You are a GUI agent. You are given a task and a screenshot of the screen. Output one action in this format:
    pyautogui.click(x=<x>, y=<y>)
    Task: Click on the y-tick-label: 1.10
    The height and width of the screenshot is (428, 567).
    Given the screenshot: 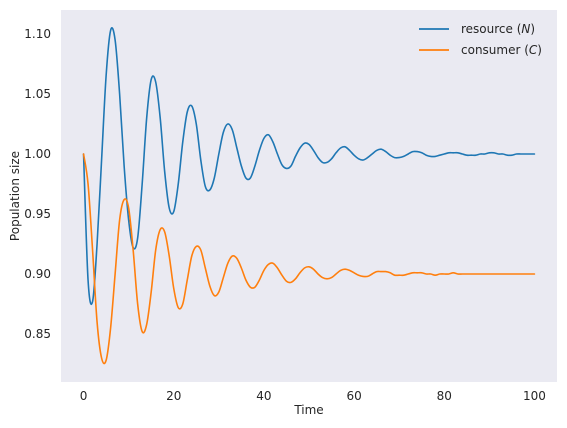 What is the action you would take?
    pyautogui.click(x=37, y=34)
    